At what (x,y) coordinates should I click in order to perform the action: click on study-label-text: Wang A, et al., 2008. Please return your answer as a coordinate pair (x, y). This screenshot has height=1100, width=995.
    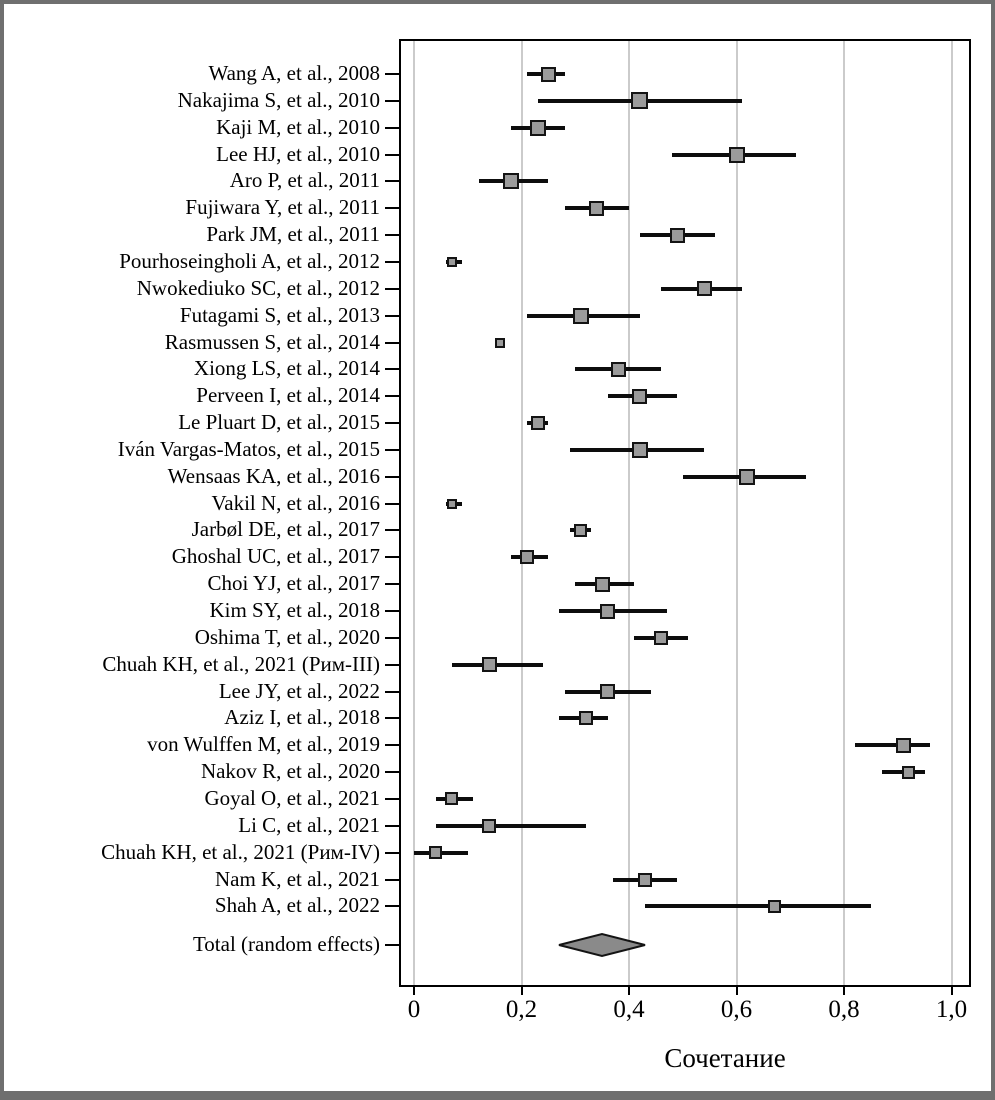
    Looking at the image, I should click on (294, 73).